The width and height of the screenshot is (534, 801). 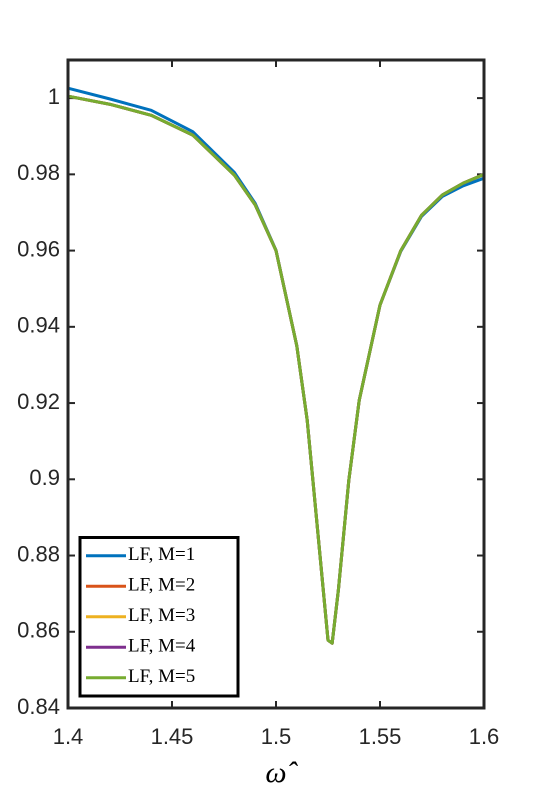 What do you see at coordinates (276, 736) in the screenshot?
I see `x-tick-label: 1.5` at bounding box center [276, 736].